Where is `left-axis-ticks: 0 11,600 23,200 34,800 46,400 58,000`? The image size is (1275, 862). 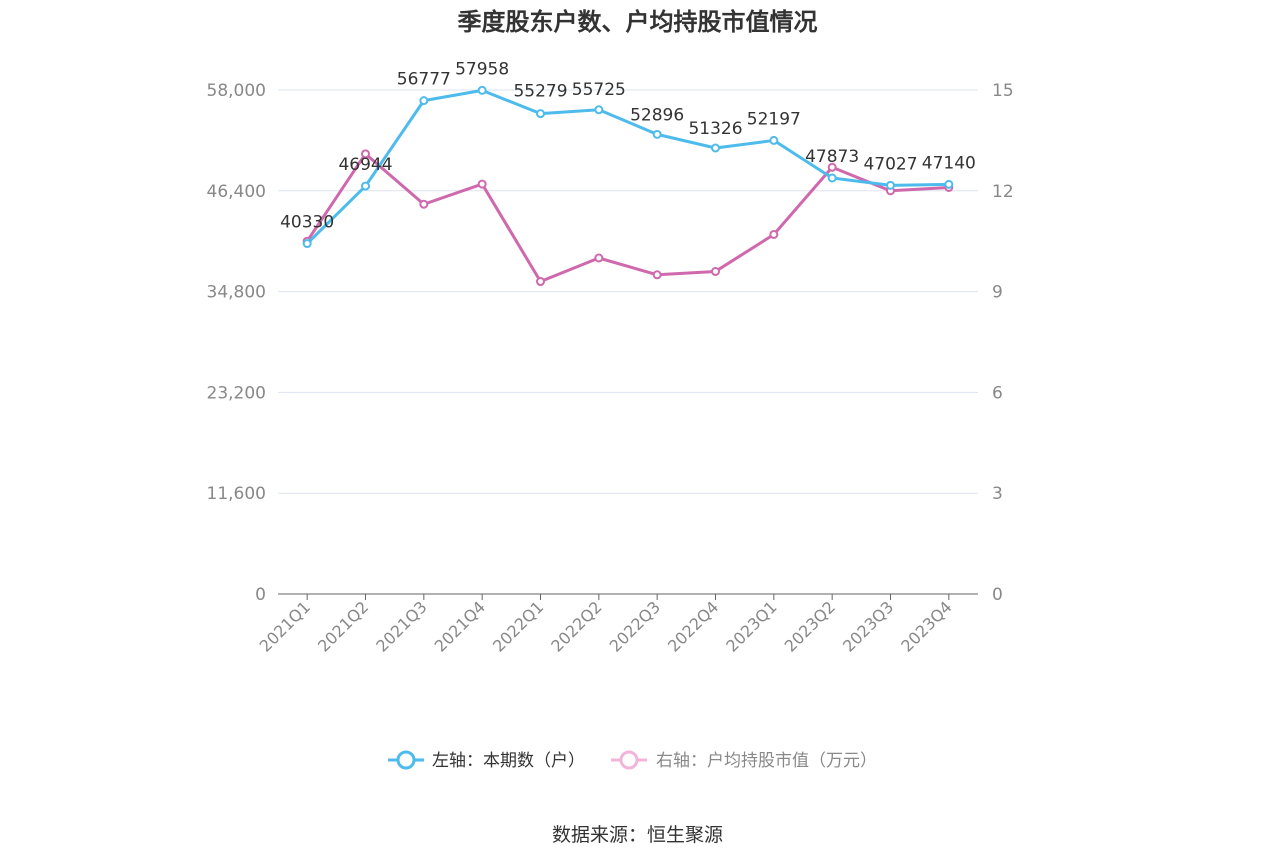 left-axis-ticks: 0 11,600 23,200 34,800 46,400 58,000 is located at coordinates (236, 343).